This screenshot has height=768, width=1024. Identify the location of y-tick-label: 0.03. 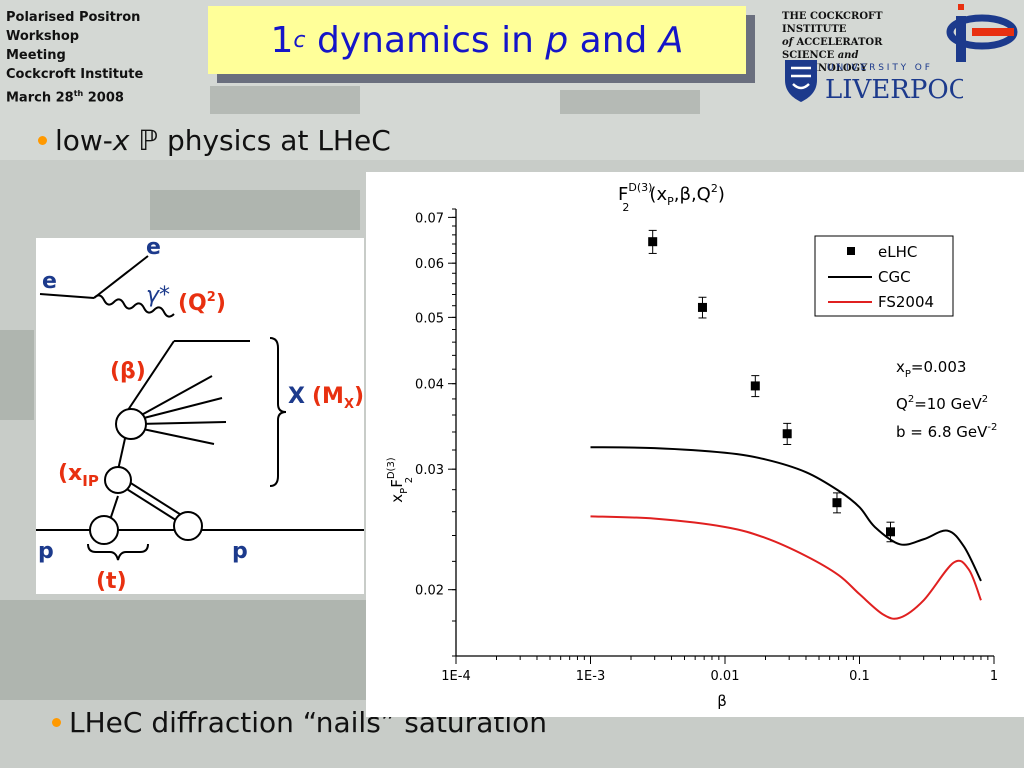
(429, 470).